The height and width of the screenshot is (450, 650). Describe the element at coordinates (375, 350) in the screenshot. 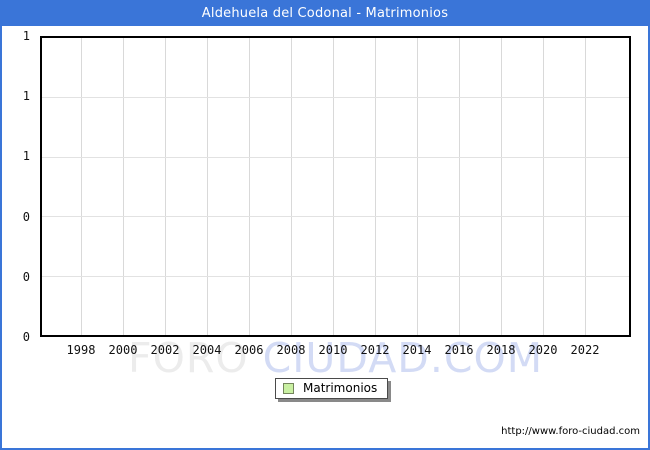

I see `x-axis-label: 2012` at that location.